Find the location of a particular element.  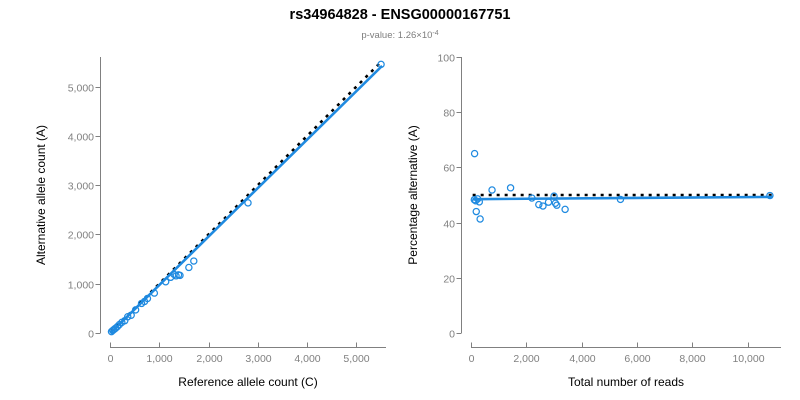

left-yaxis-tick-label: 4,000 is located at coordinates (81, 138).